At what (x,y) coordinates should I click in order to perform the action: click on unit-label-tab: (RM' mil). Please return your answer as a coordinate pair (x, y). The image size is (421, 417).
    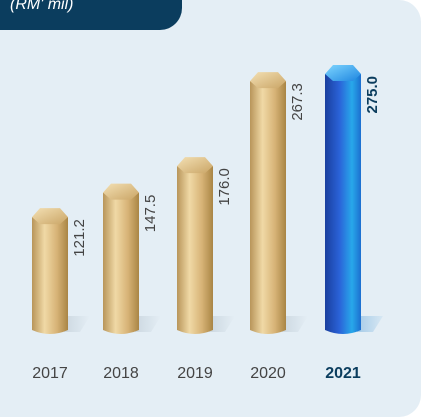
    Looking at the image, I should click on (91, 15).